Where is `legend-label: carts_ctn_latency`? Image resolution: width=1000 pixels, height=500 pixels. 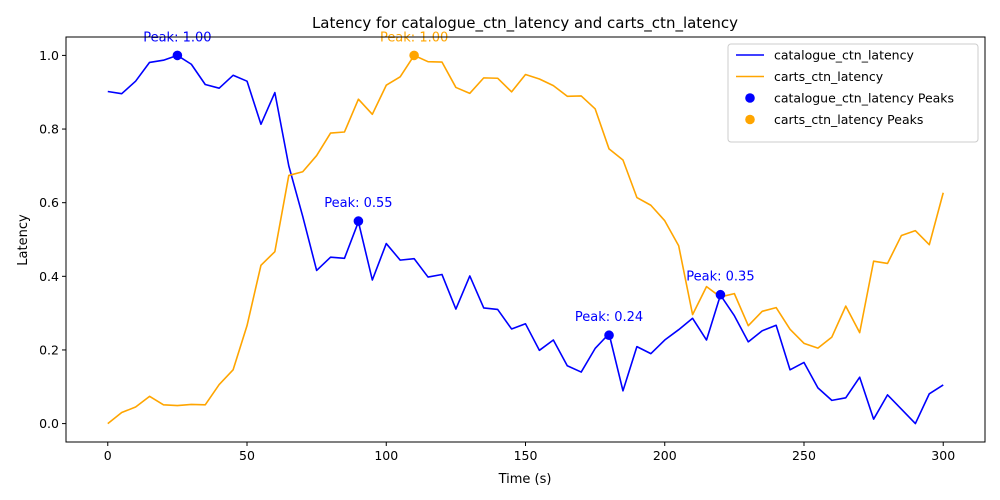 legend-label: carts_ctn_latency is located at coordinates (829, 76).